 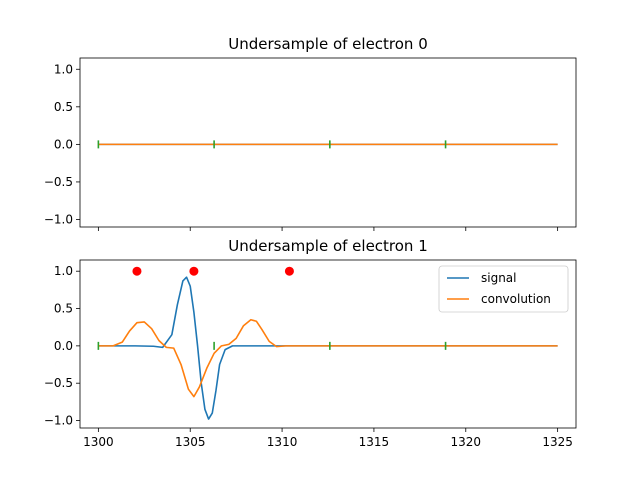 I want to click on plot-area, so click(x=327, y=144).